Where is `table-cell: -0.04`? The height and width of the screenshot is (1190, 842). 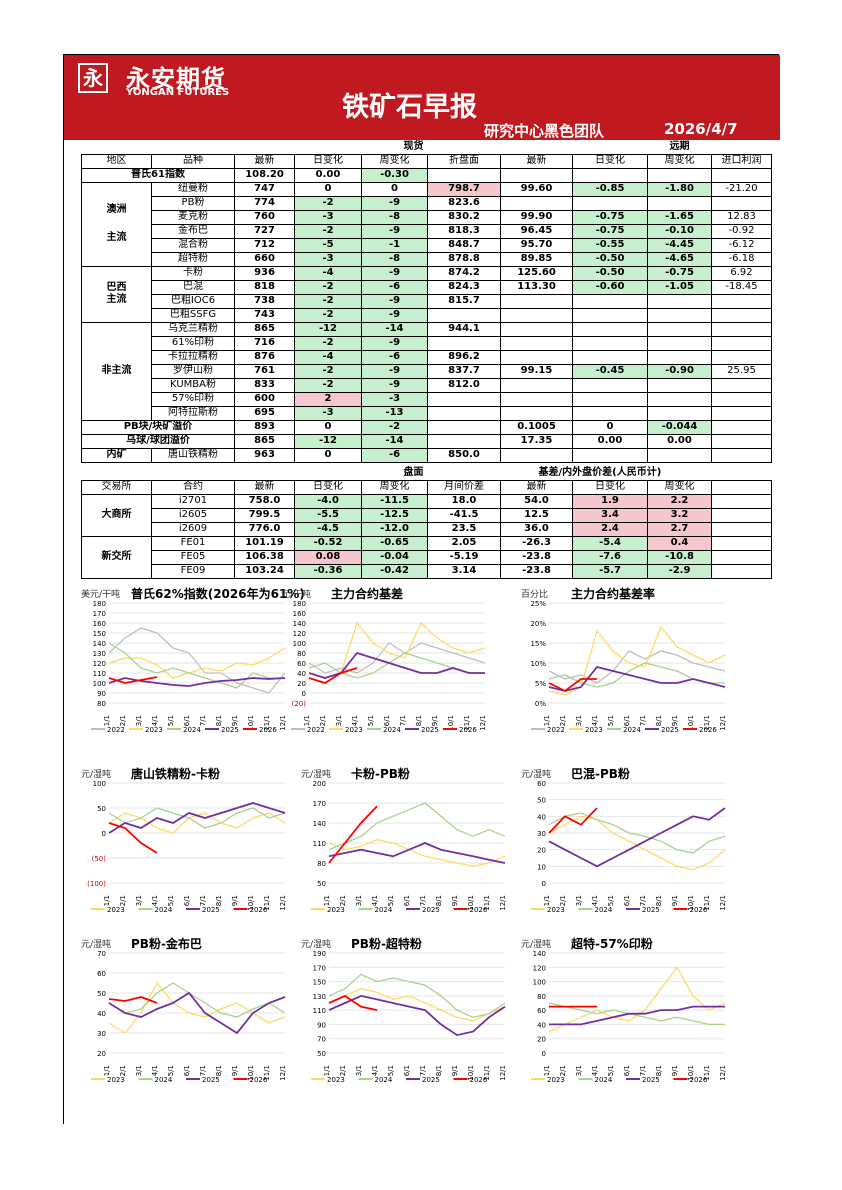
table-cell: -0.04 is located at coordinates (394, 557).